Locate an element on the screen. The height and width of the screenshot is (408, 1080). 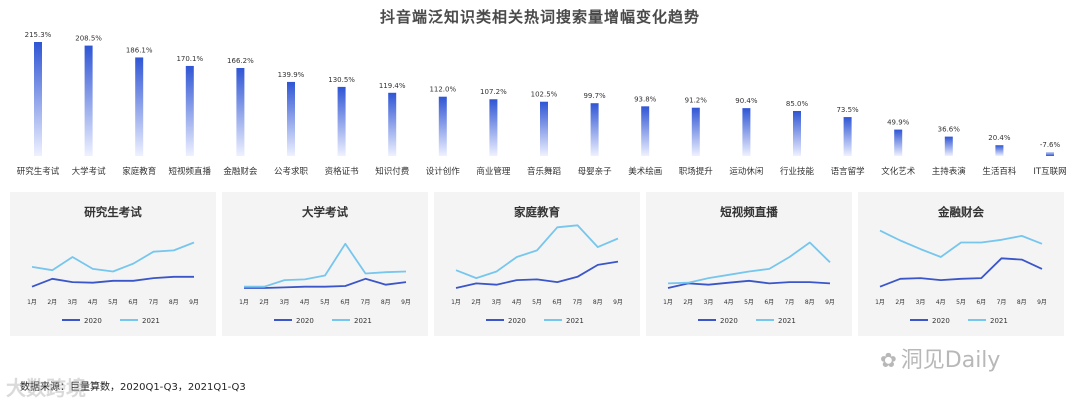
bar-category-label: 音乐舞蹈 is located at coordinates (544, 171).